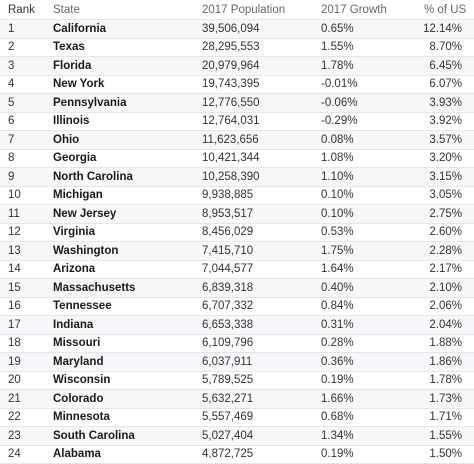 This screenshot has width=474, height=464. I want to click on cell-state: New Jersey, so click(127, 214).